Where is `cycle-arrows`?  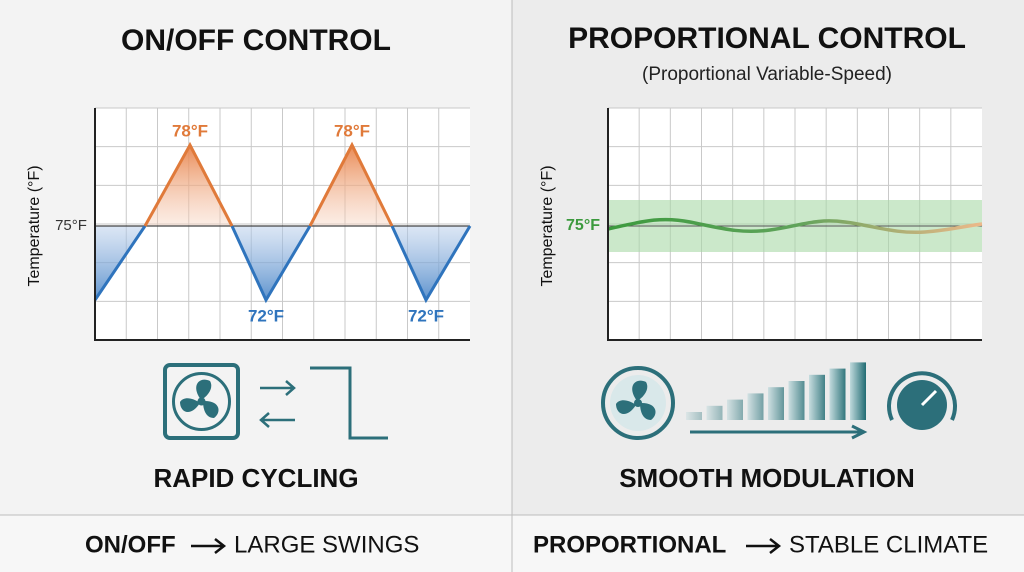 cycle-arrows is located at coordinates (277, 404).